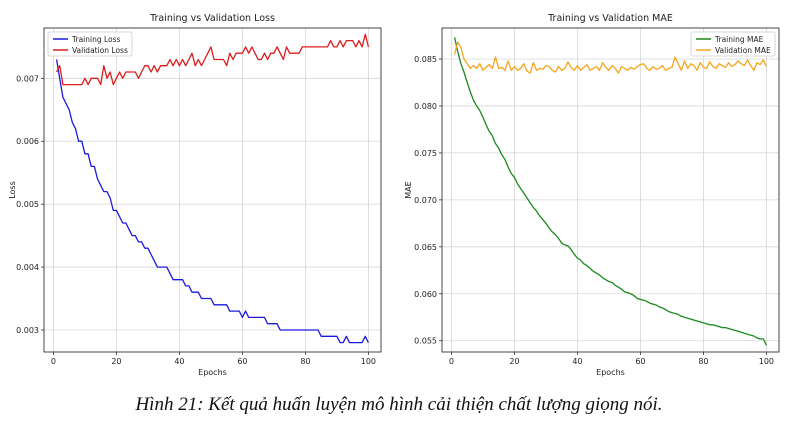  I want to click on legend: Training Loss Validation Loss, so click(90, 44).